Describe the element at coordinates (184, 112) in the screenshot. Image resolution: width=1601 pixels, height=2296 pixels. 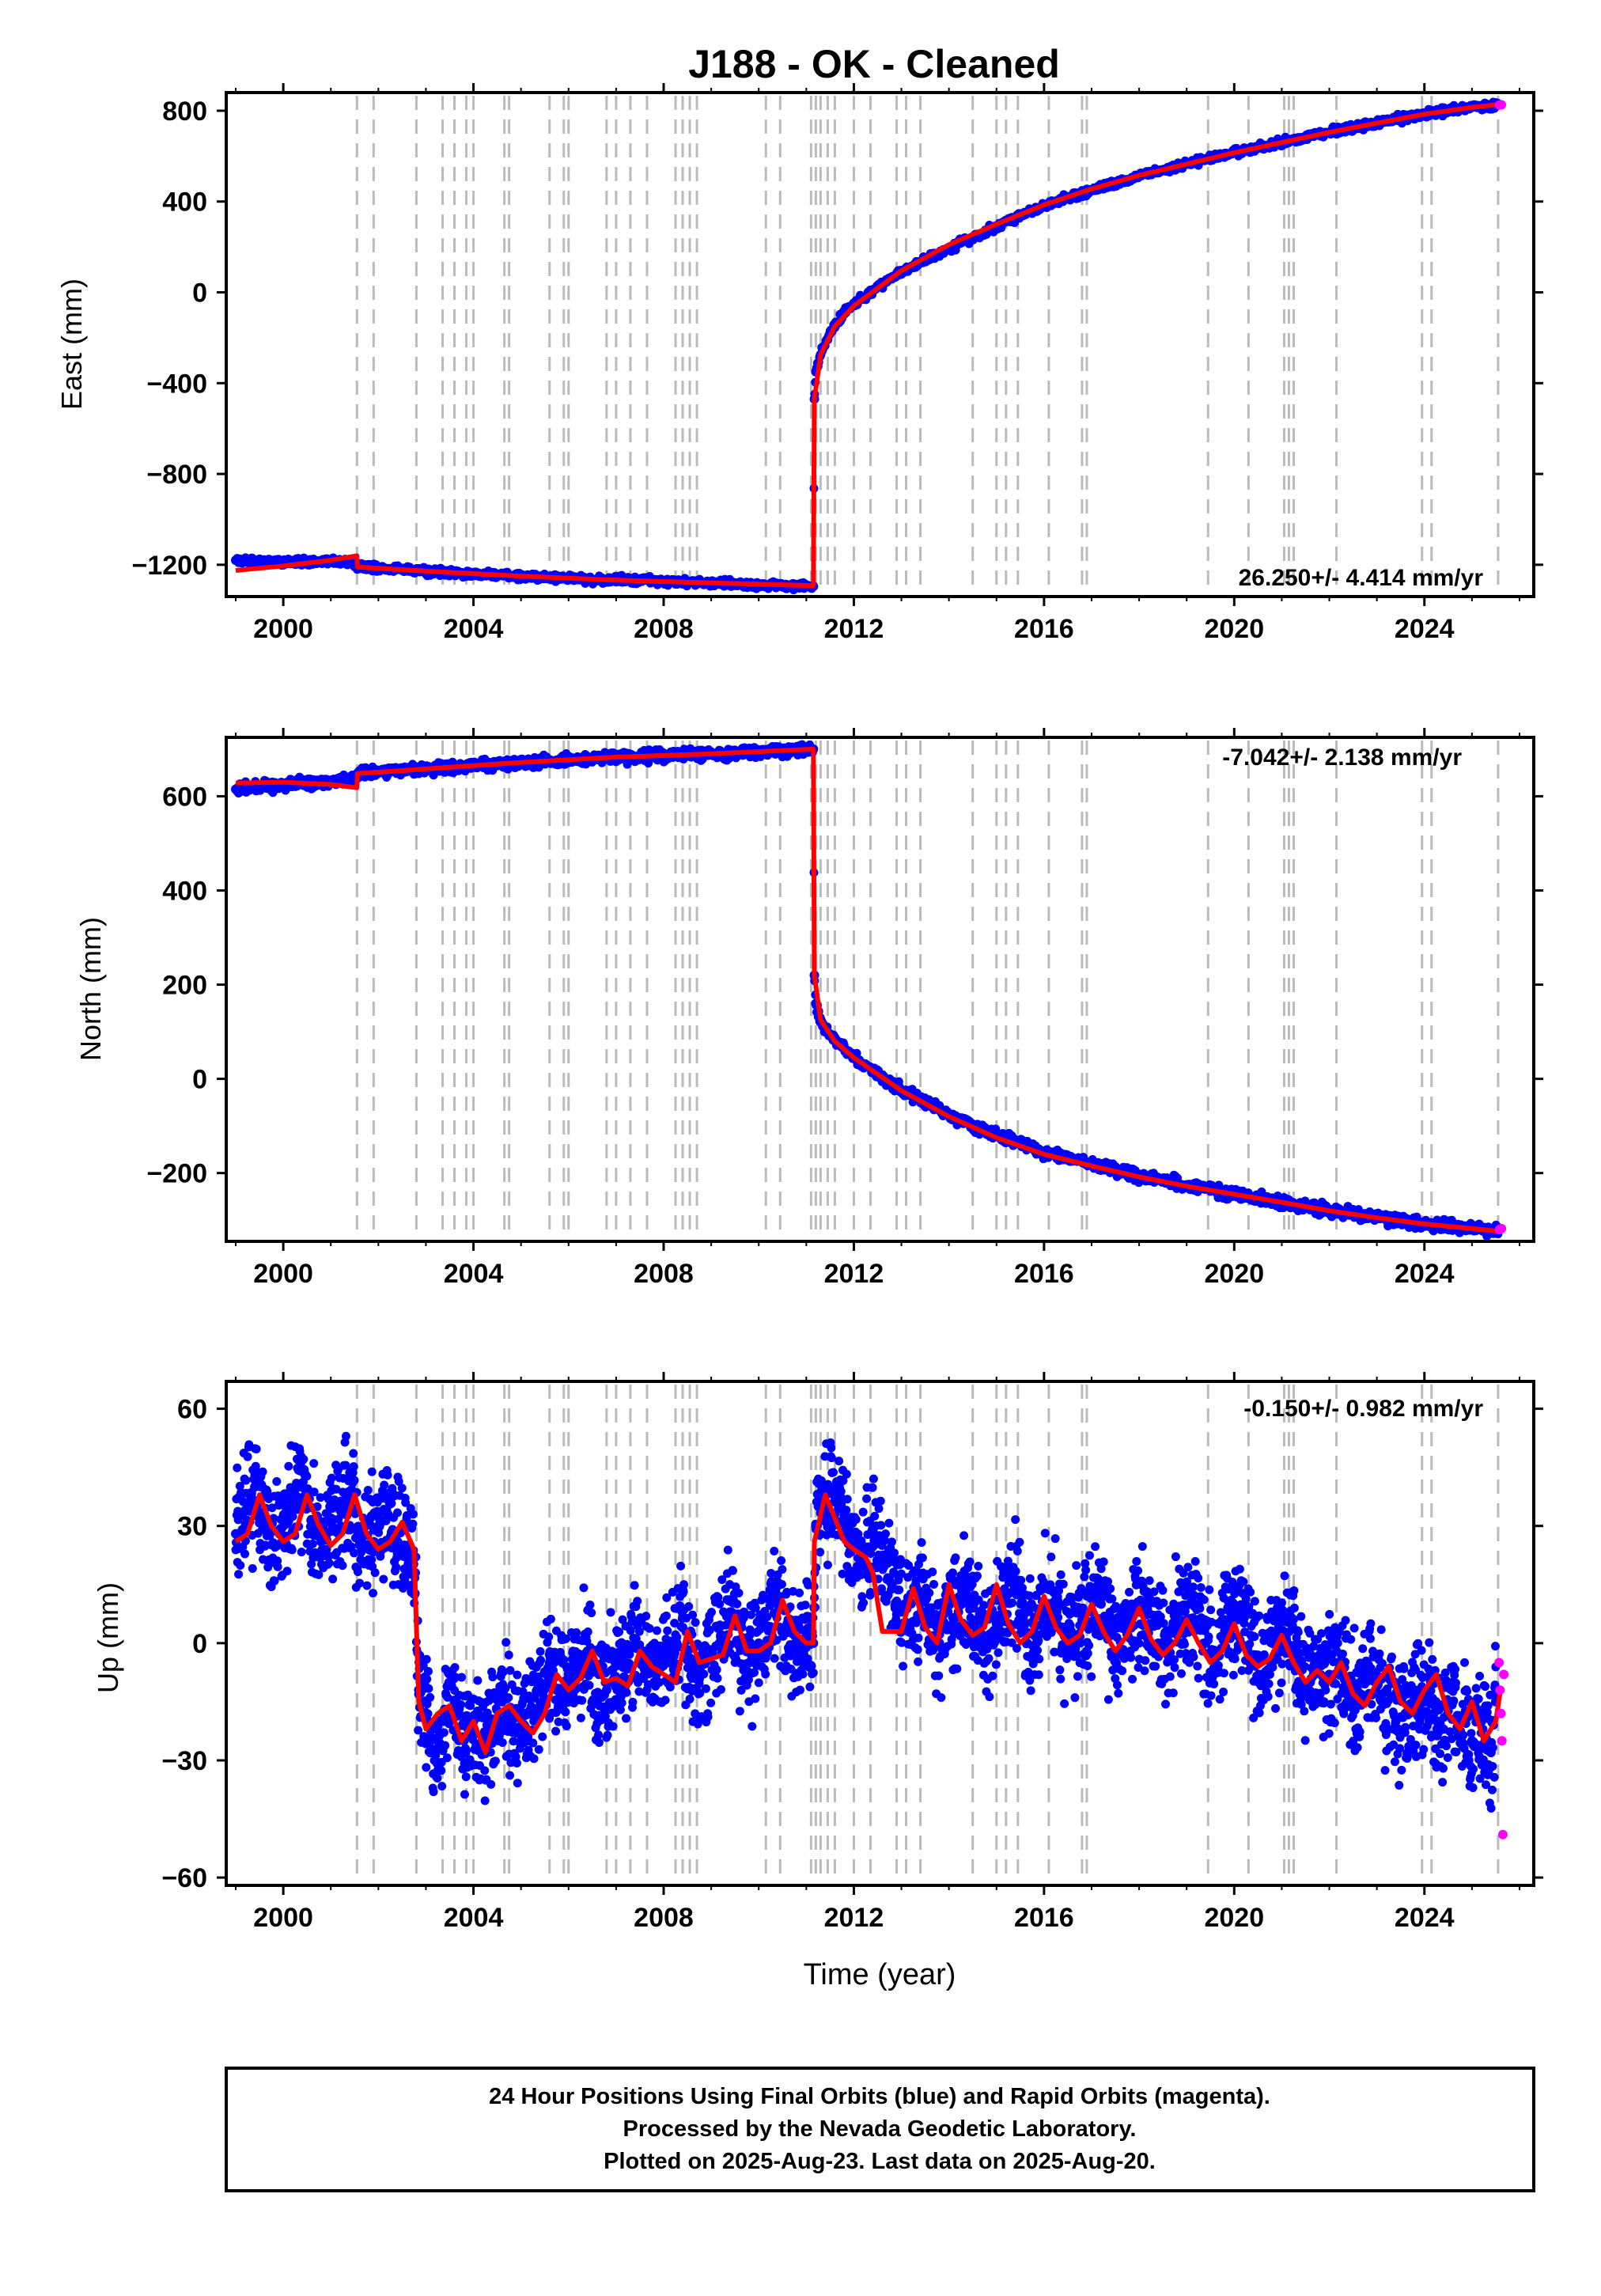
I see `y-tick-label: 800` at that location.